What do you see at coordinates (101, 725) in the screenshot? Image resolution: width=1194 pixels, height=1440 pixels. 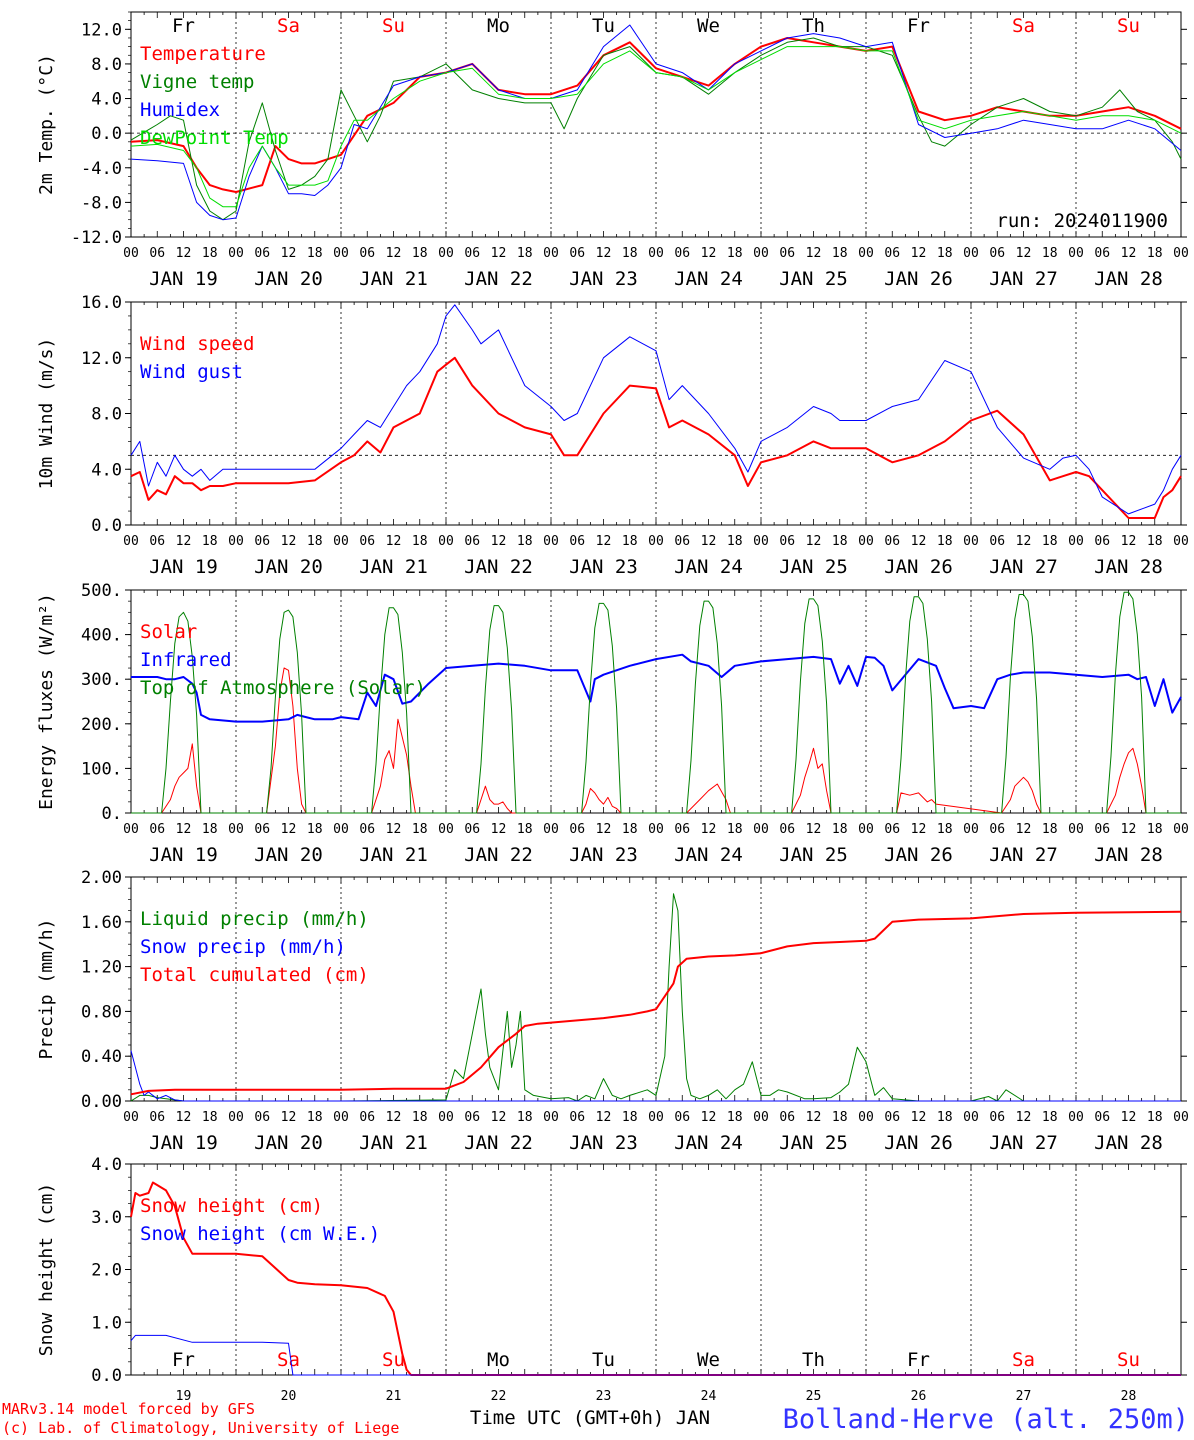 I see `y-tick-label: 200.` at bounding box center [101, 725].